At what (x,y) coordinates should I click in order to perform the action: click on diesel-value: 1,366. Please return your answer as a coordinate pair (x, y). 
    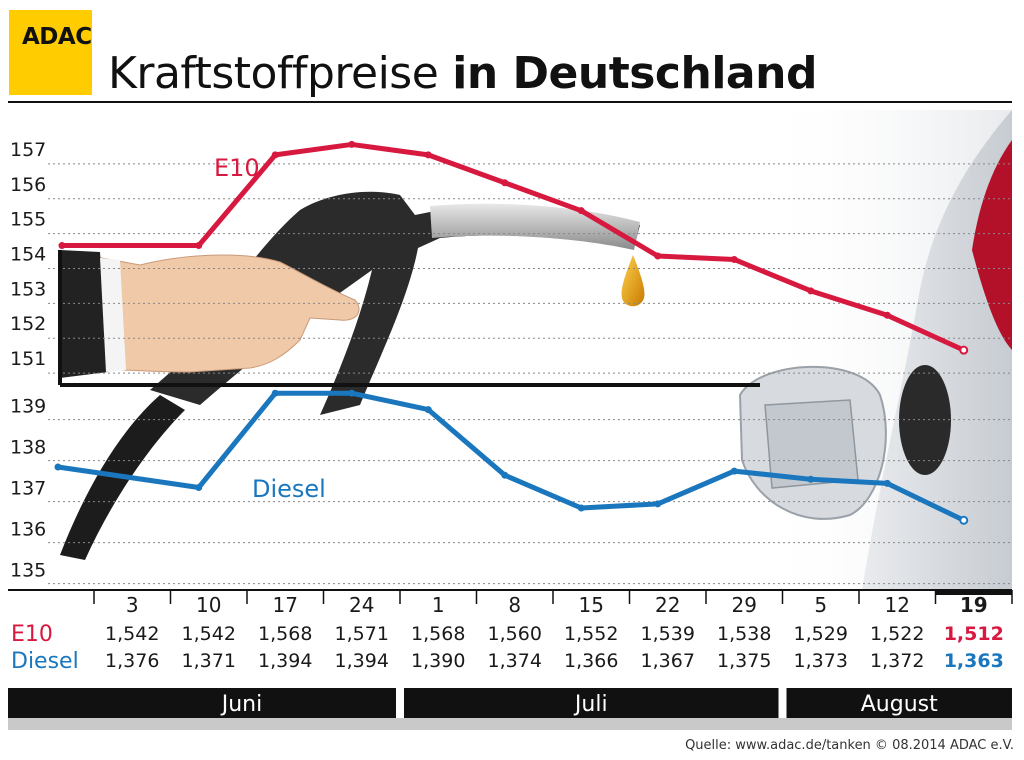
    Looking at the image, I should click on (591, 661).